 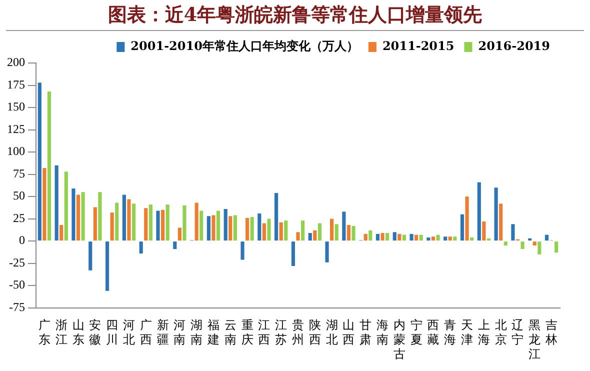 I want to click on x-tick-label: 海南, so click(x=382, y=332).